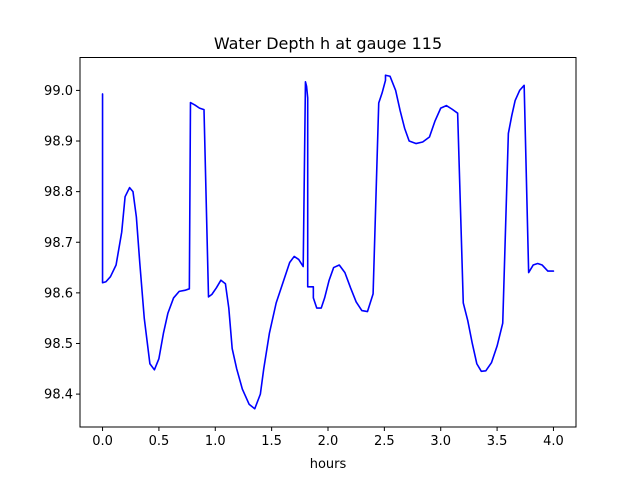 Image resolution: width=640 pixels, height=480 pixels. Describe the element at coordinates (328, 441) in the screenshot. I see `x-tick-label: 2.0` at that location.